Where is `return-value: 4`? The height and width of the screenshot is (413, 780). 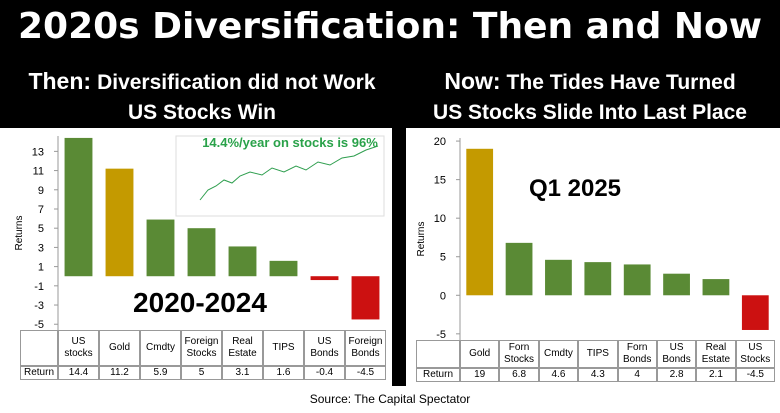
return-value: 4 is located at coordinates (637, 375).